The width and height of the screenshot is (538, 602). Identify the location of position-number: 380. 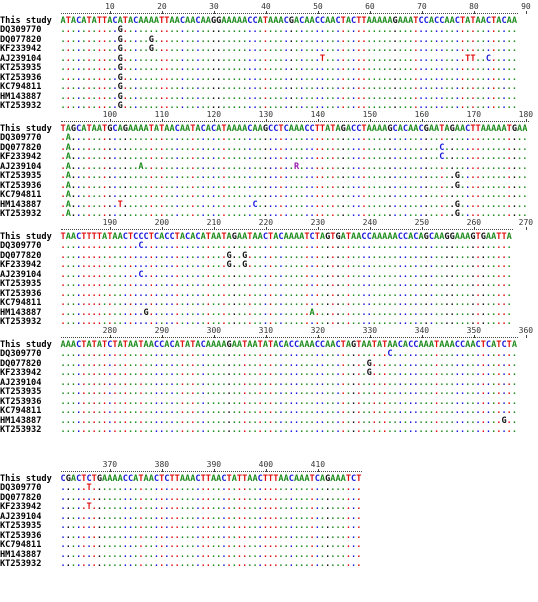
(162, 464).